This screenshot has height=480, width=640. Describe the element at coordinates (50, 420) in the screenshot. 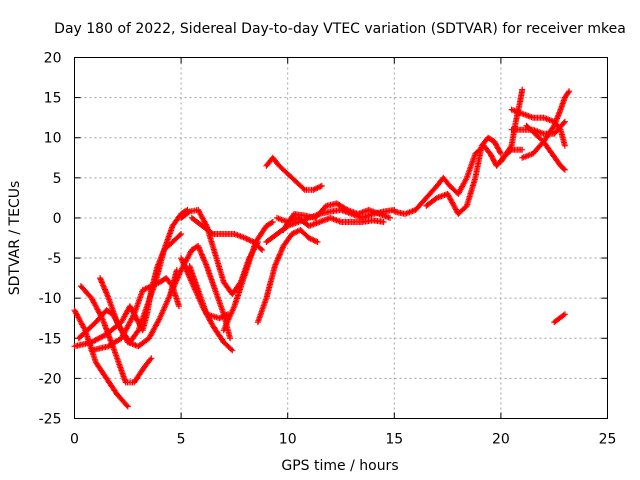

I see `y-tick-label: -25` at that location.